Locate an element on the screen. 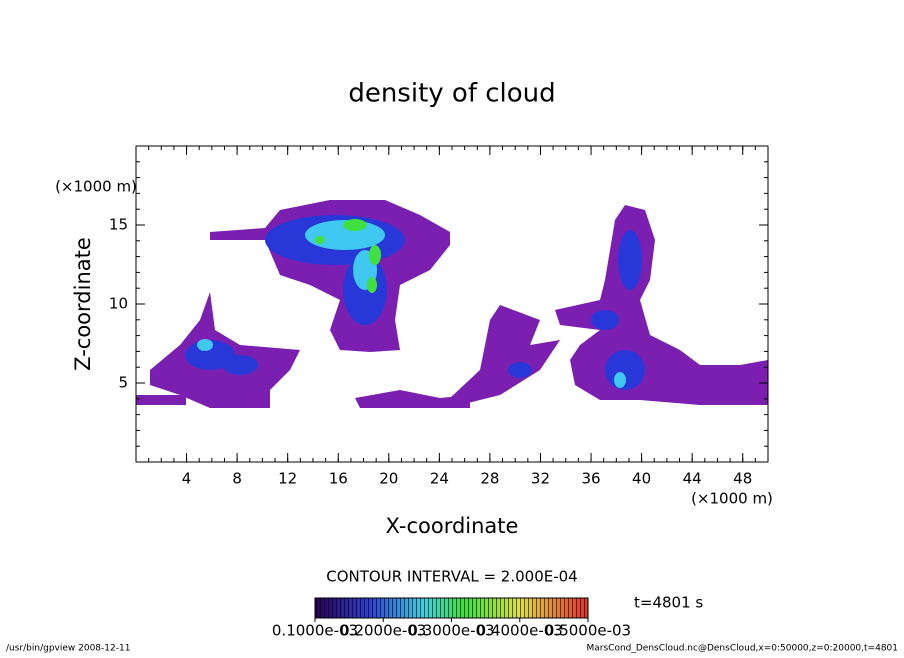 The width and height of the screenshot is (904, 658). colorbar-tick-label: 0.1000e-03 is located at coordinates (315, 631).